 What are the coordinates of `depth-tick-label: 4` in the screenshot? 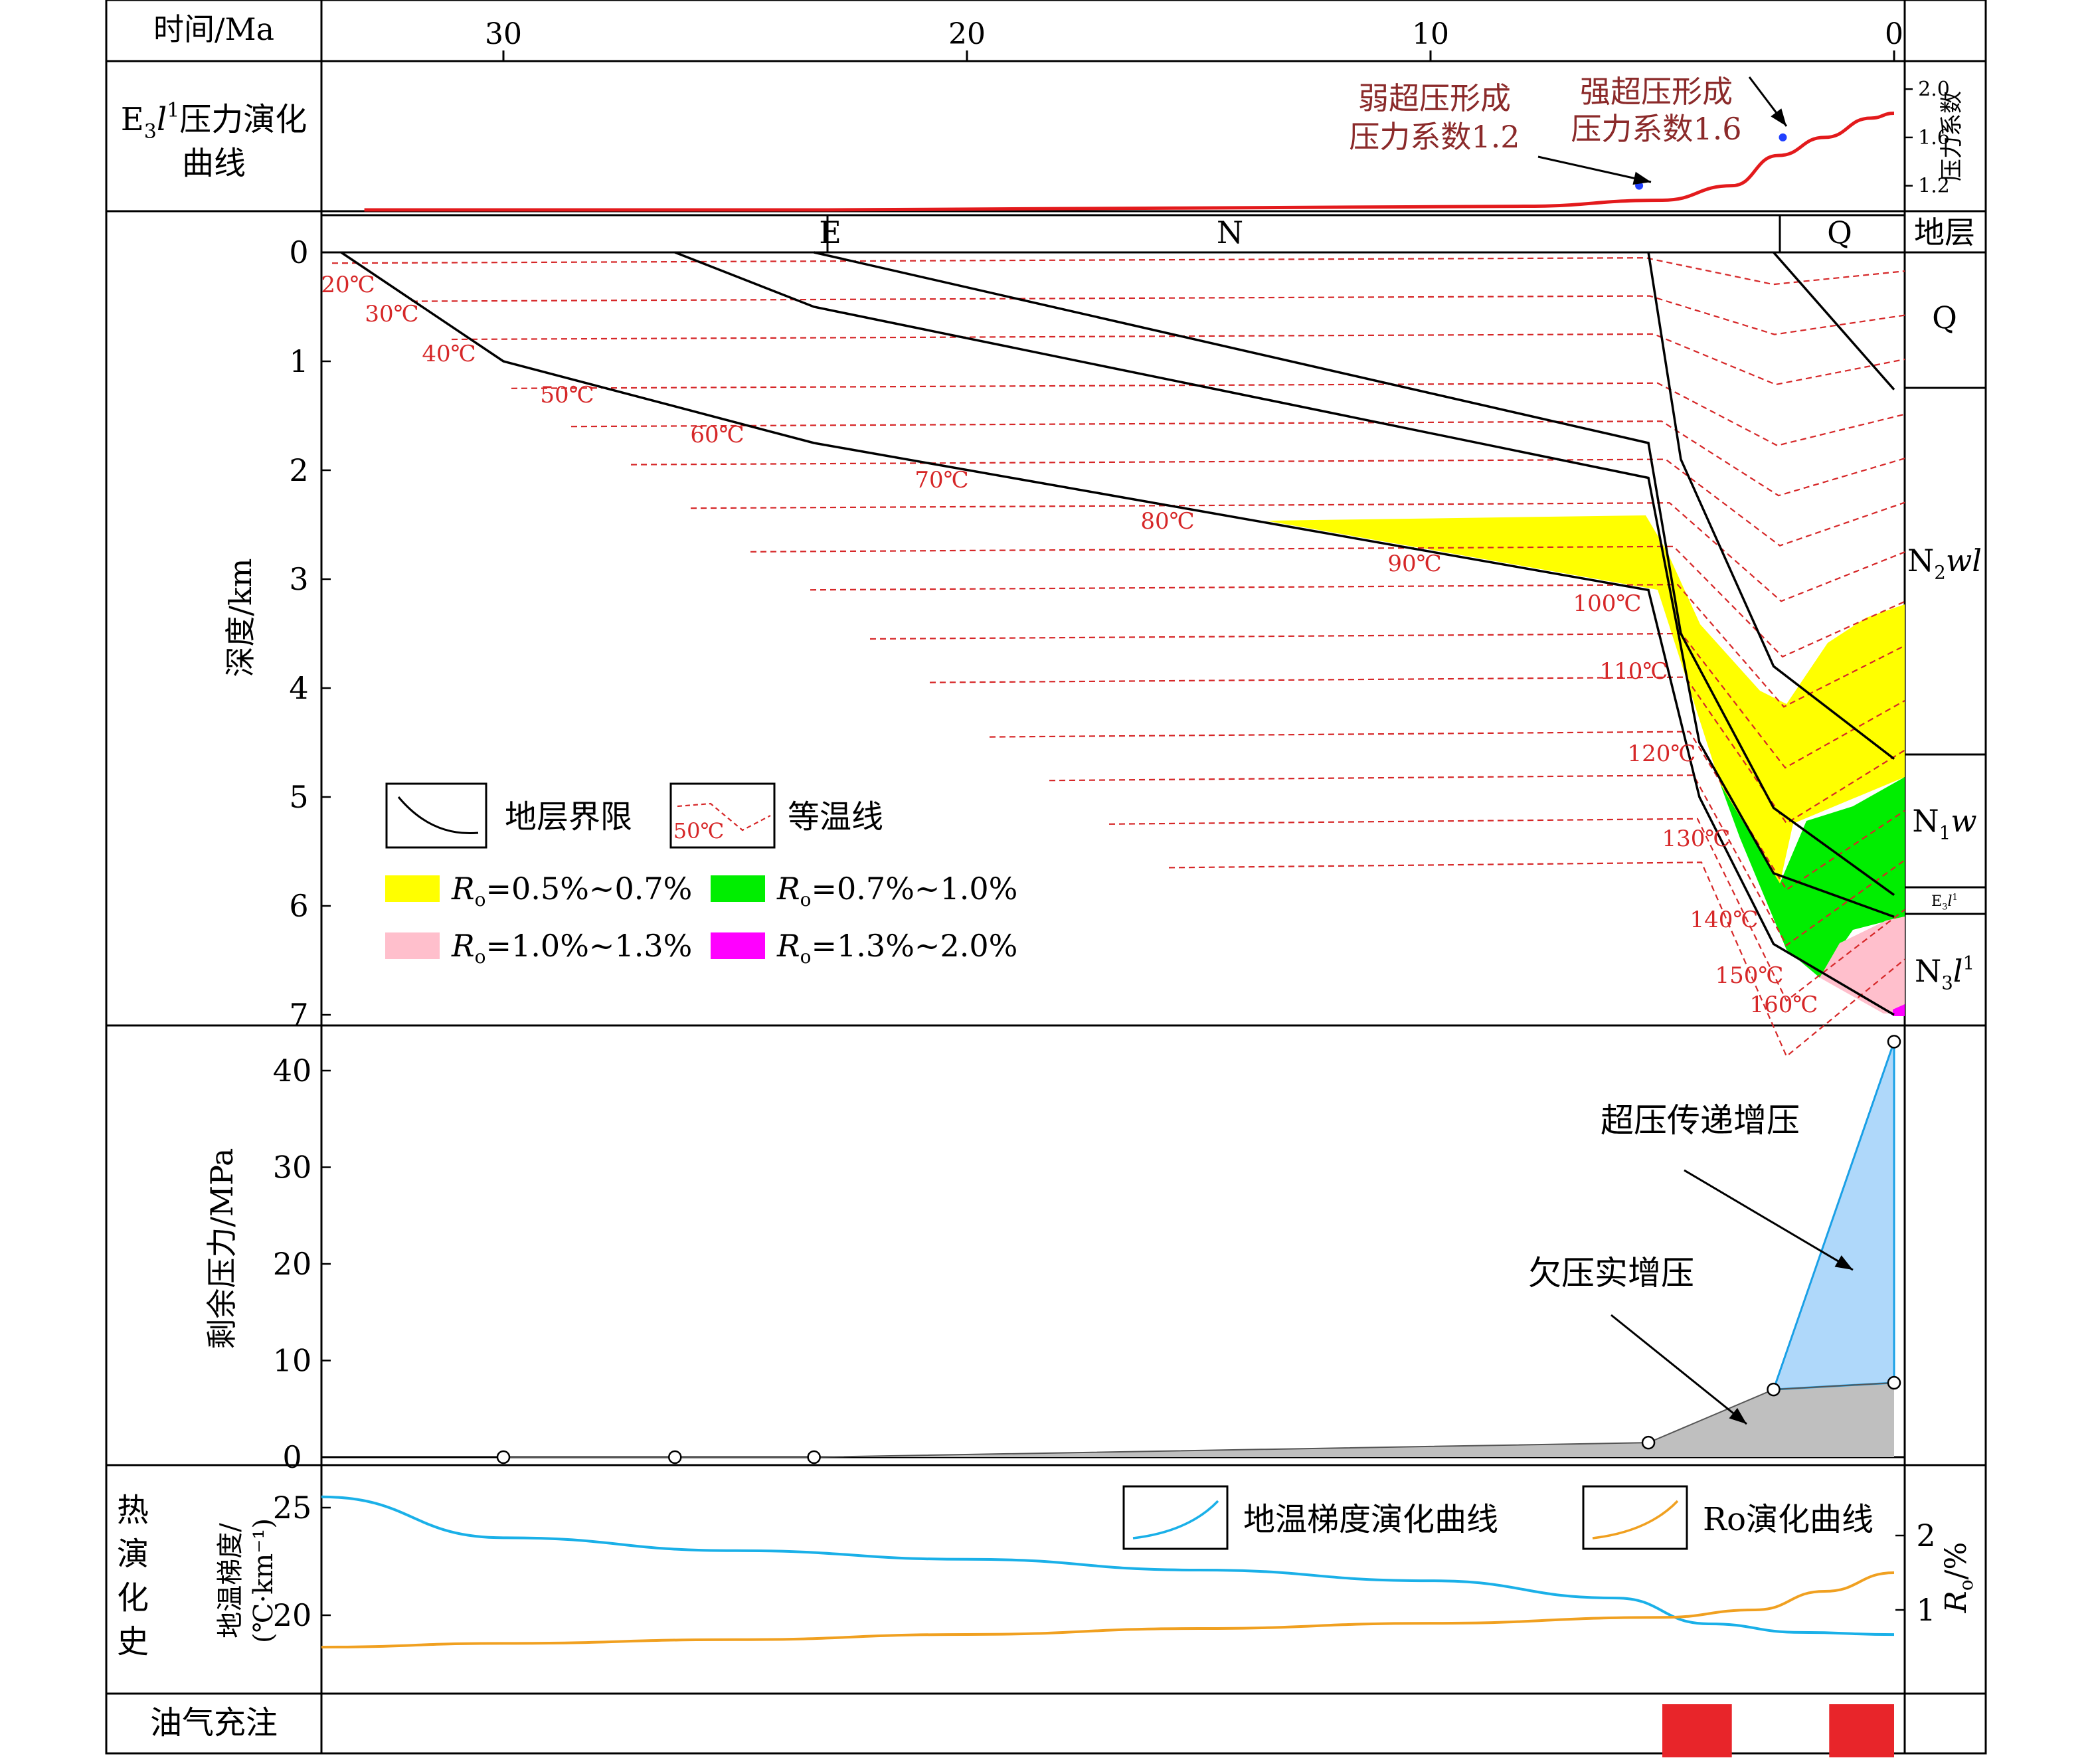 It's located at (298, 688).